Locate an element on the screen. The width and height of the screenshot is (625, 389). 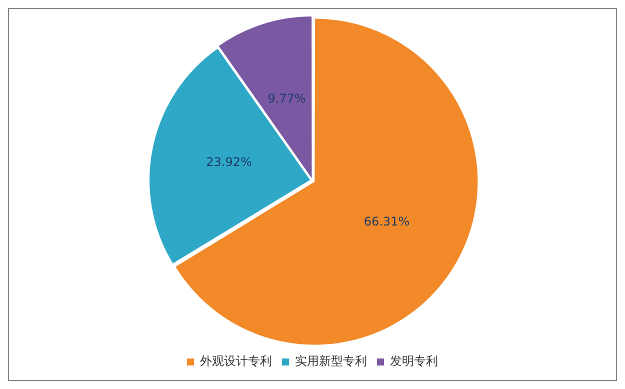
data-label: 9.77% is located at coordinates (287, 98).